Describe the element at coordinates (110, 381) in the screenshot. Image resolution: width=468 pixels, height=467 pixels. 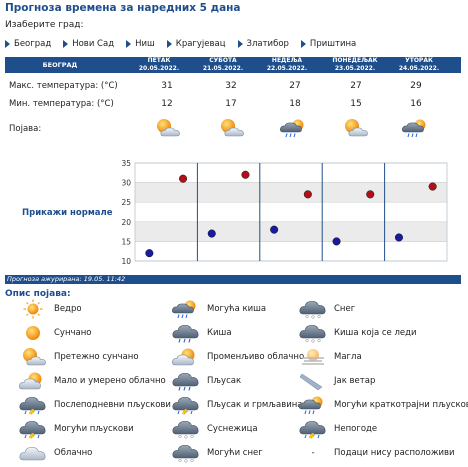
I see `legend-label: Мало и умерено облачно` at that location.